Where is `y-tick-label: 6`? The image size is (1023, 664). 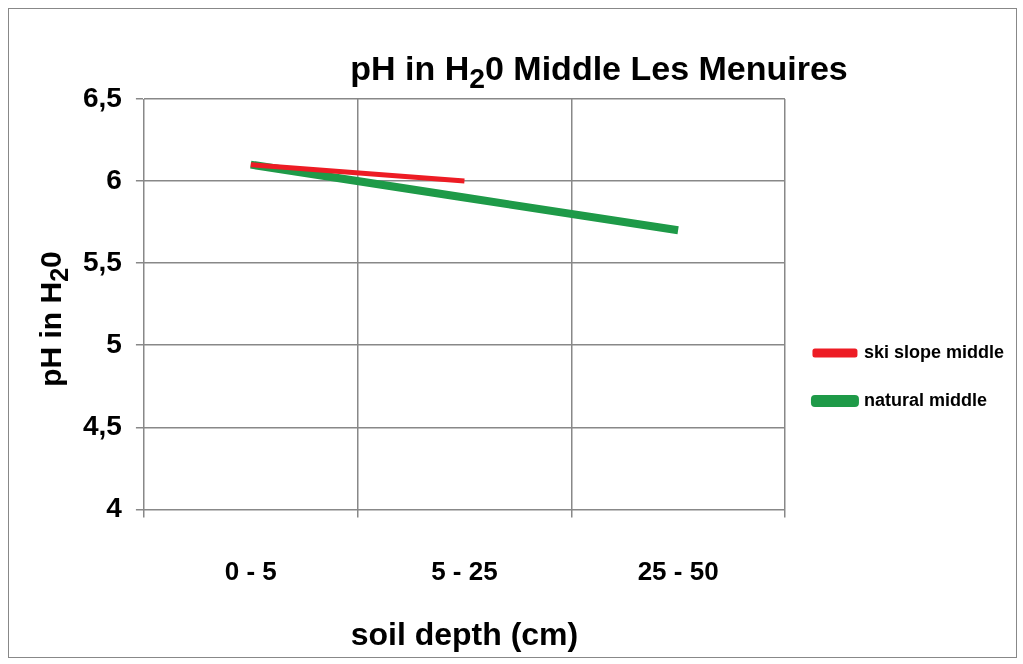 y-tick-label: 6 is located at coordinates (114, 179).